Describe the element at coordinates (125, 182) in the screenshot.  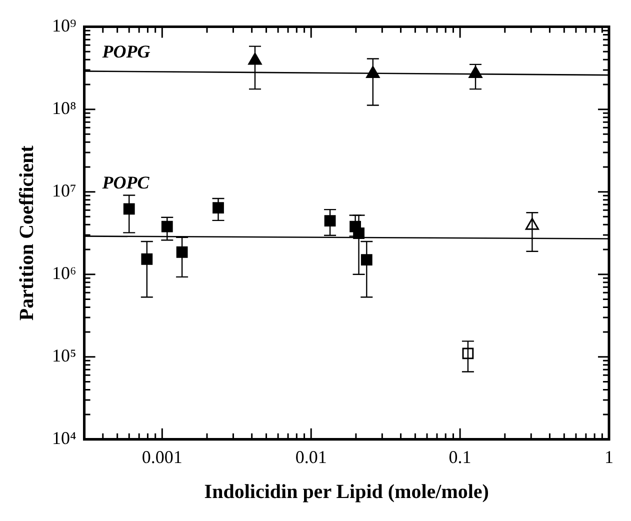
I see `annotation: POPC` at that location.